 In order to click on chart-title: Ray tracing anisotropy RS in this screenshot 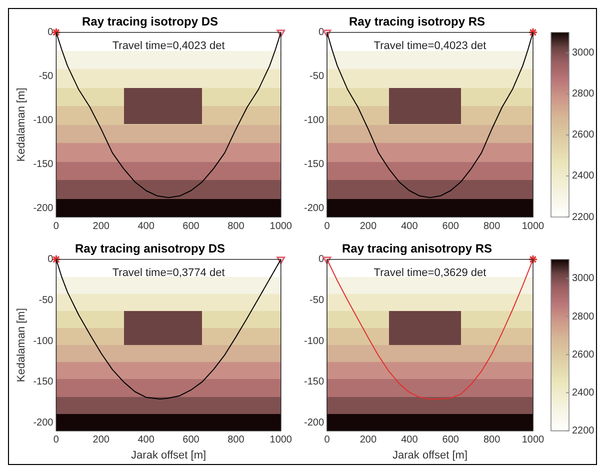, I will do `click(417, 249)`.